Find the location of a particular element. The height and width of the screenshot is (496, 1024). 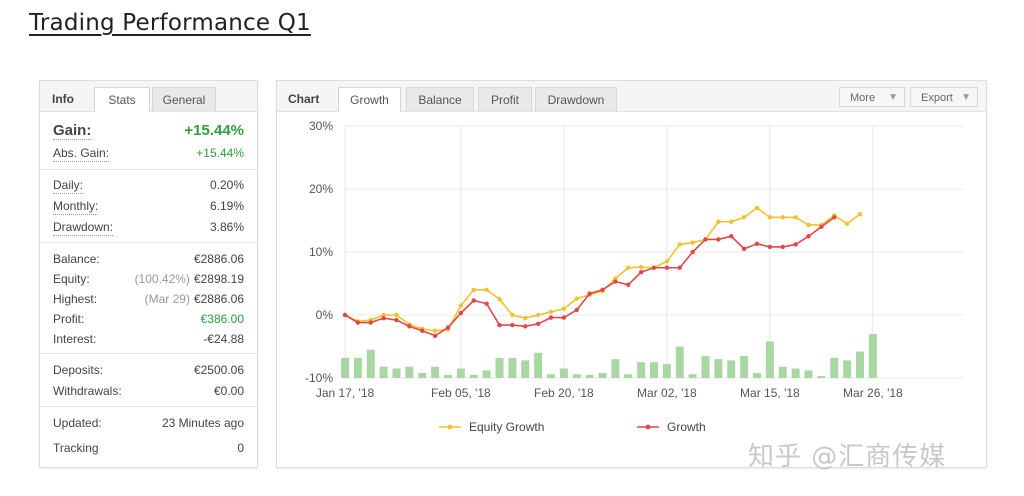

equity-value-group: (100.42%) €2898.19 is located at coordinates (189, 279).